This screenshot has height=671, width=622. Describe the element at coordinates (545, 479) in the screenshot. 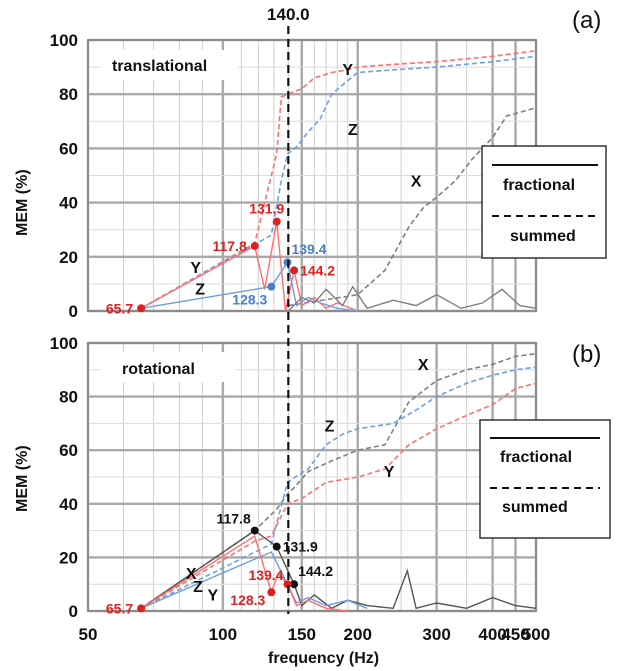

I see `panel-b-legend: fractional summed` at that location.